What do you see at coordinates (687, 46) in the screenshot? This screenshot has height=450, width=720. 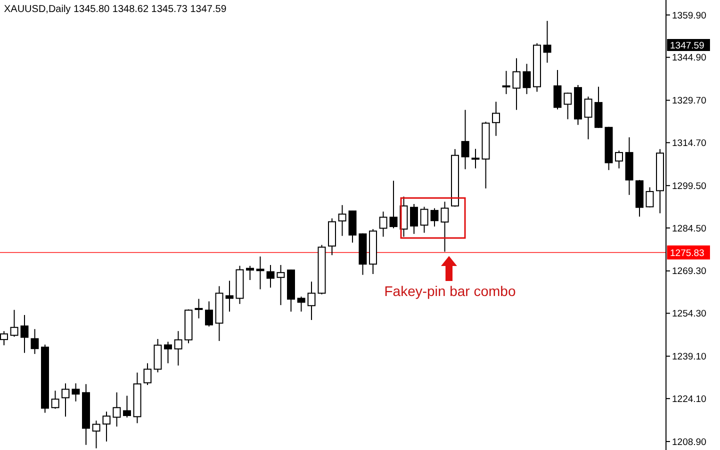 I see `text: 1347.59` at bounding box center [687, 46].